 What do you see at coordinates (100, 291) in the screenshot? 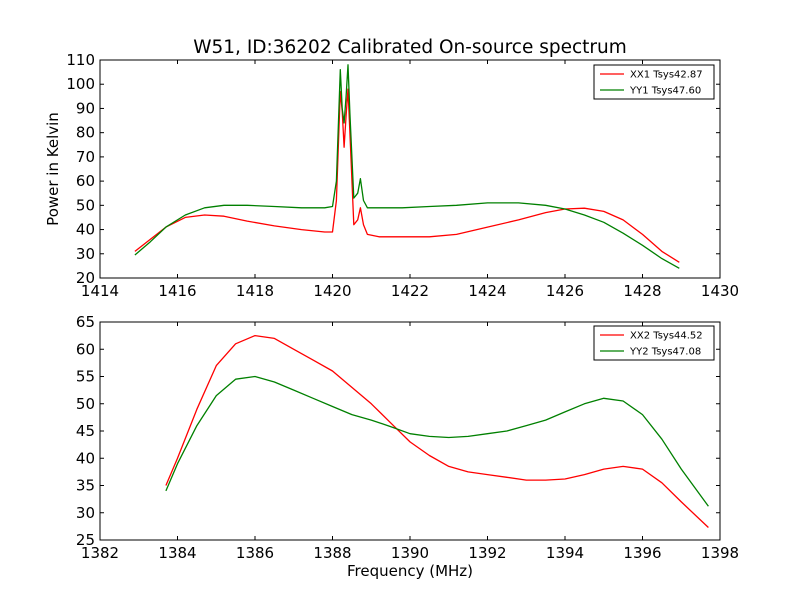
I see `x-tick-label: 1414` at bounding box center [100, 291].